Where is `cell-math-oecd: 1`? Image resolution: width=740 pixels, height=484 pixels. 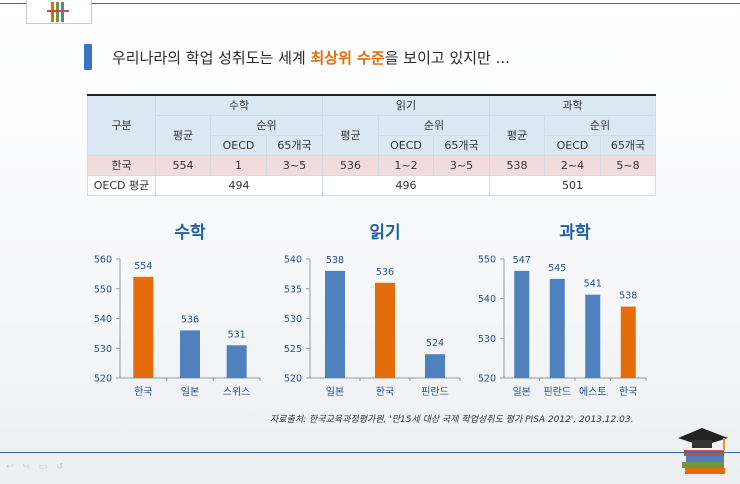 cell-math-oecd: 1 is located at coordinates (238, 165).